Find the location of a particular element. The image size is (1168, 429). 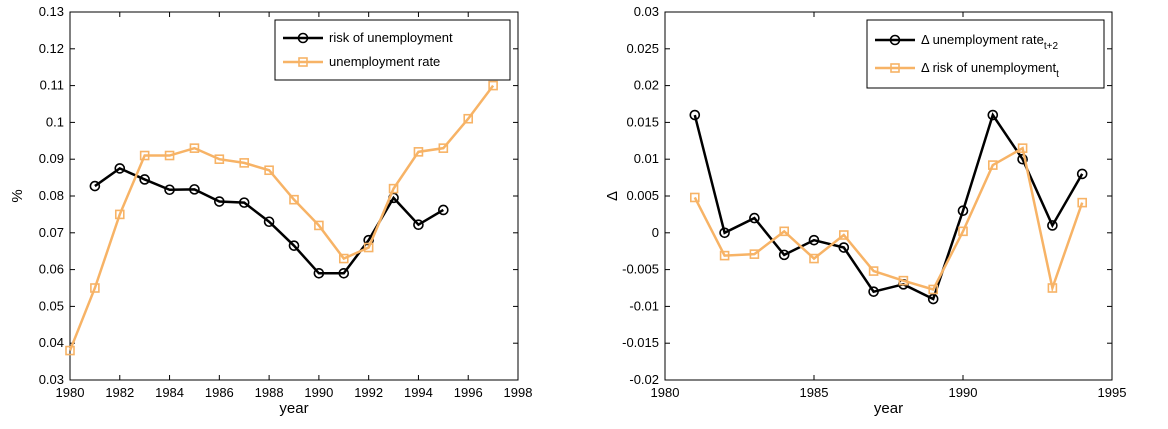

legend-label: Δ unemployment ratet+2 is located at coordinates (989, 42).